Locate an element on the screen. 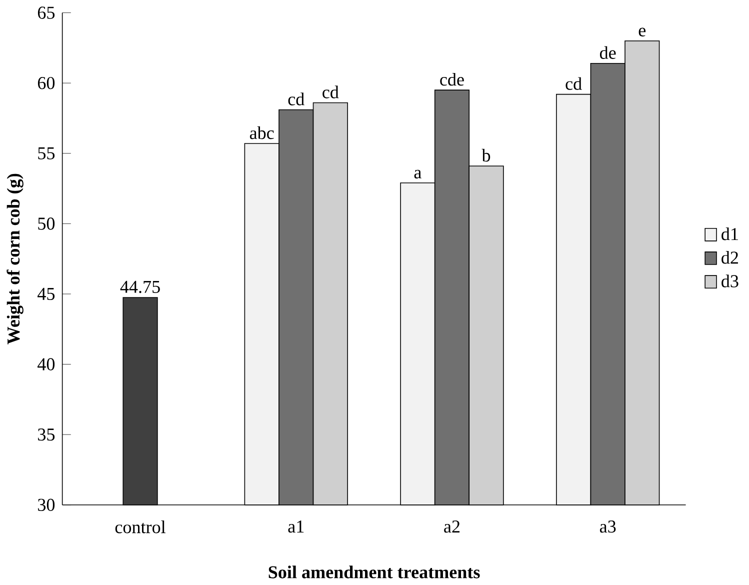  data-label: abc is located at coordinates (262, 133).